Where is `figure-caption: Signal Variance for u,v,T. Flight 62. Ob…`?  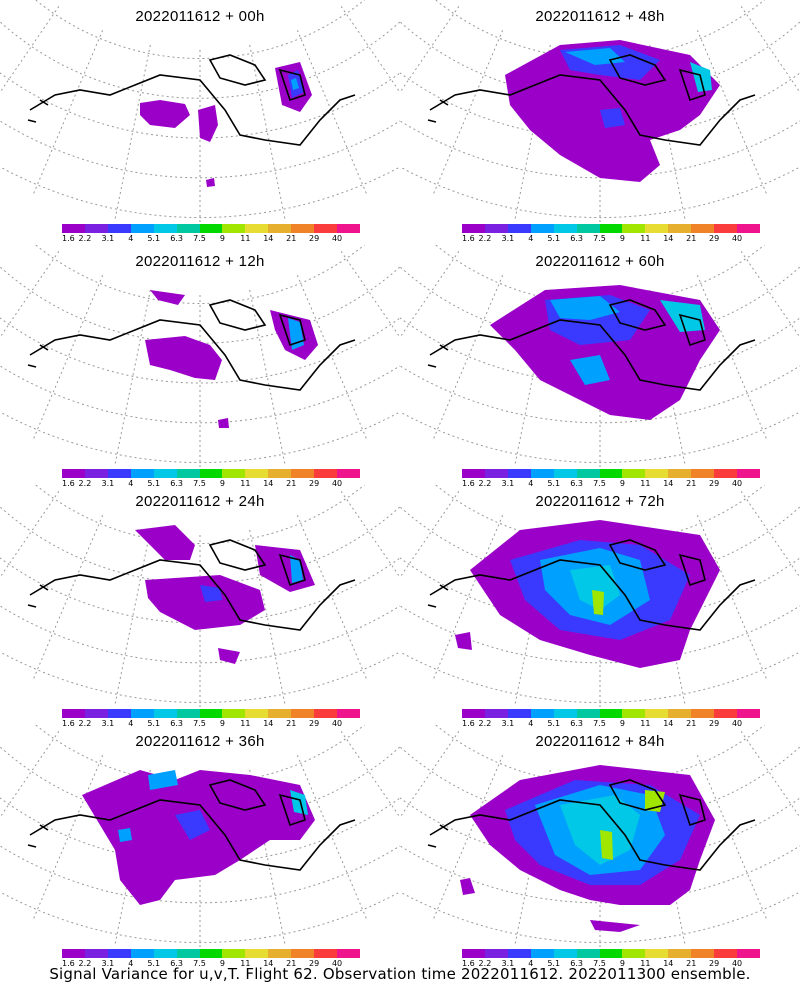
figure-caption: Signal Variance for u,v,T. Flight 62. Ob… is located at coordinates (400, 974).